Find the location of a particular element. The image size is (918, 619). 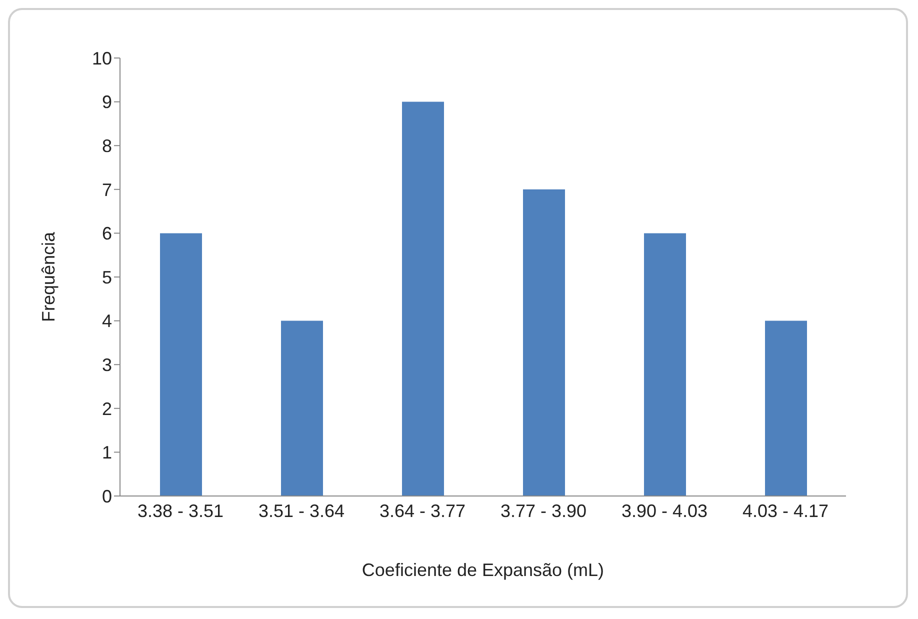

y-tick-label: 4 is located at coordinates (107, 321).